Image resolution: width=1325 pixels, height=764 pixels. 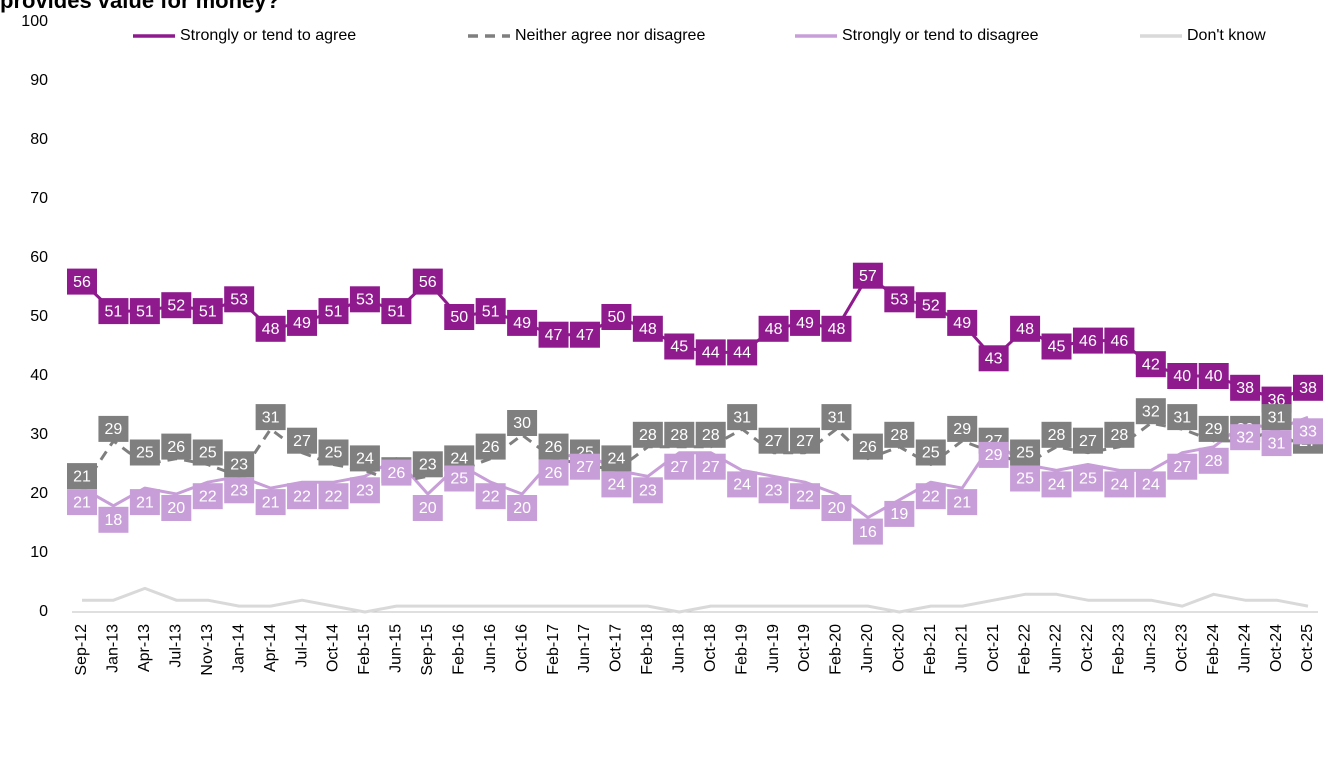 What do you see at coordinates (39, 375) in the screenshot?
I see `y-tick-label: 40` at bounding box center [39, 375].